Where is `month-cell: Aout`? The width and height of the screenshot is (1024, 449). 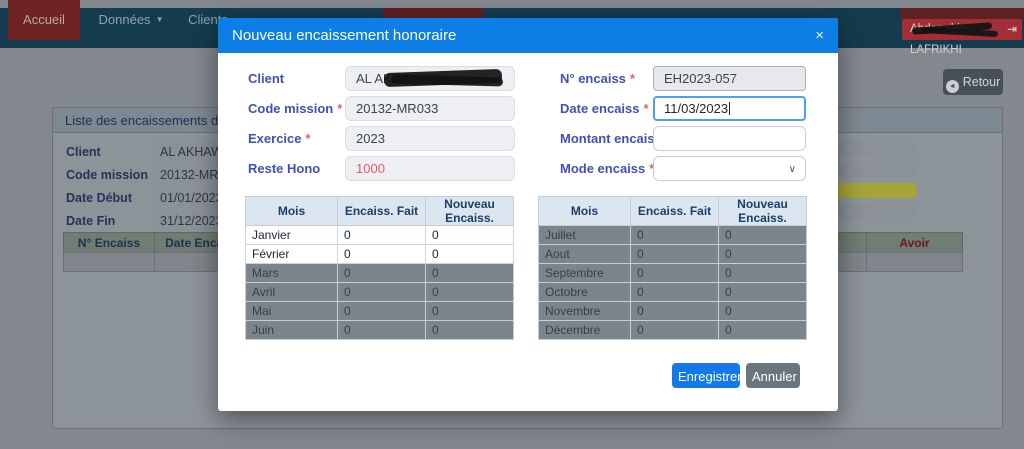
month-cell: Aout is located at coordinates (584, 254).